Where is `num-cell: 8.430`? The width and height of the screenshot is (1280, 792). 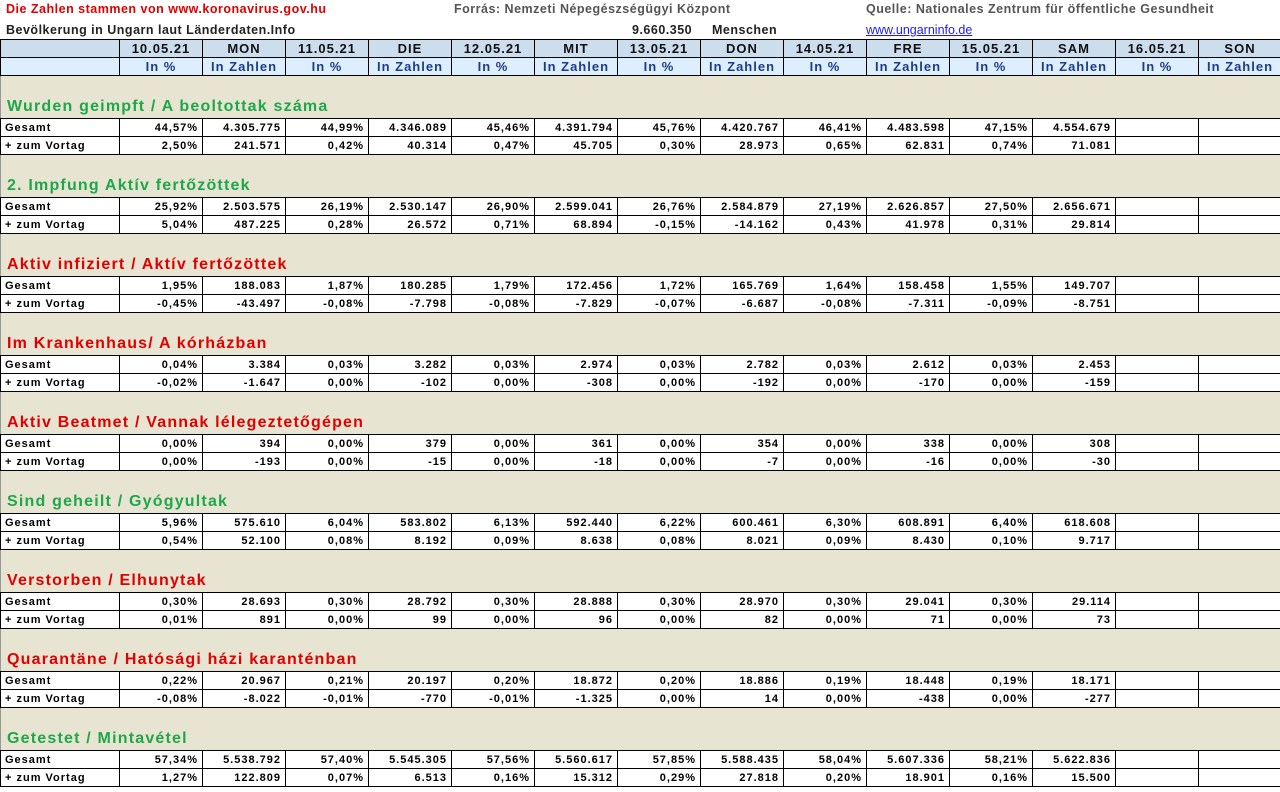 num-cell: 8.430 is located at coordinates (908, 540).